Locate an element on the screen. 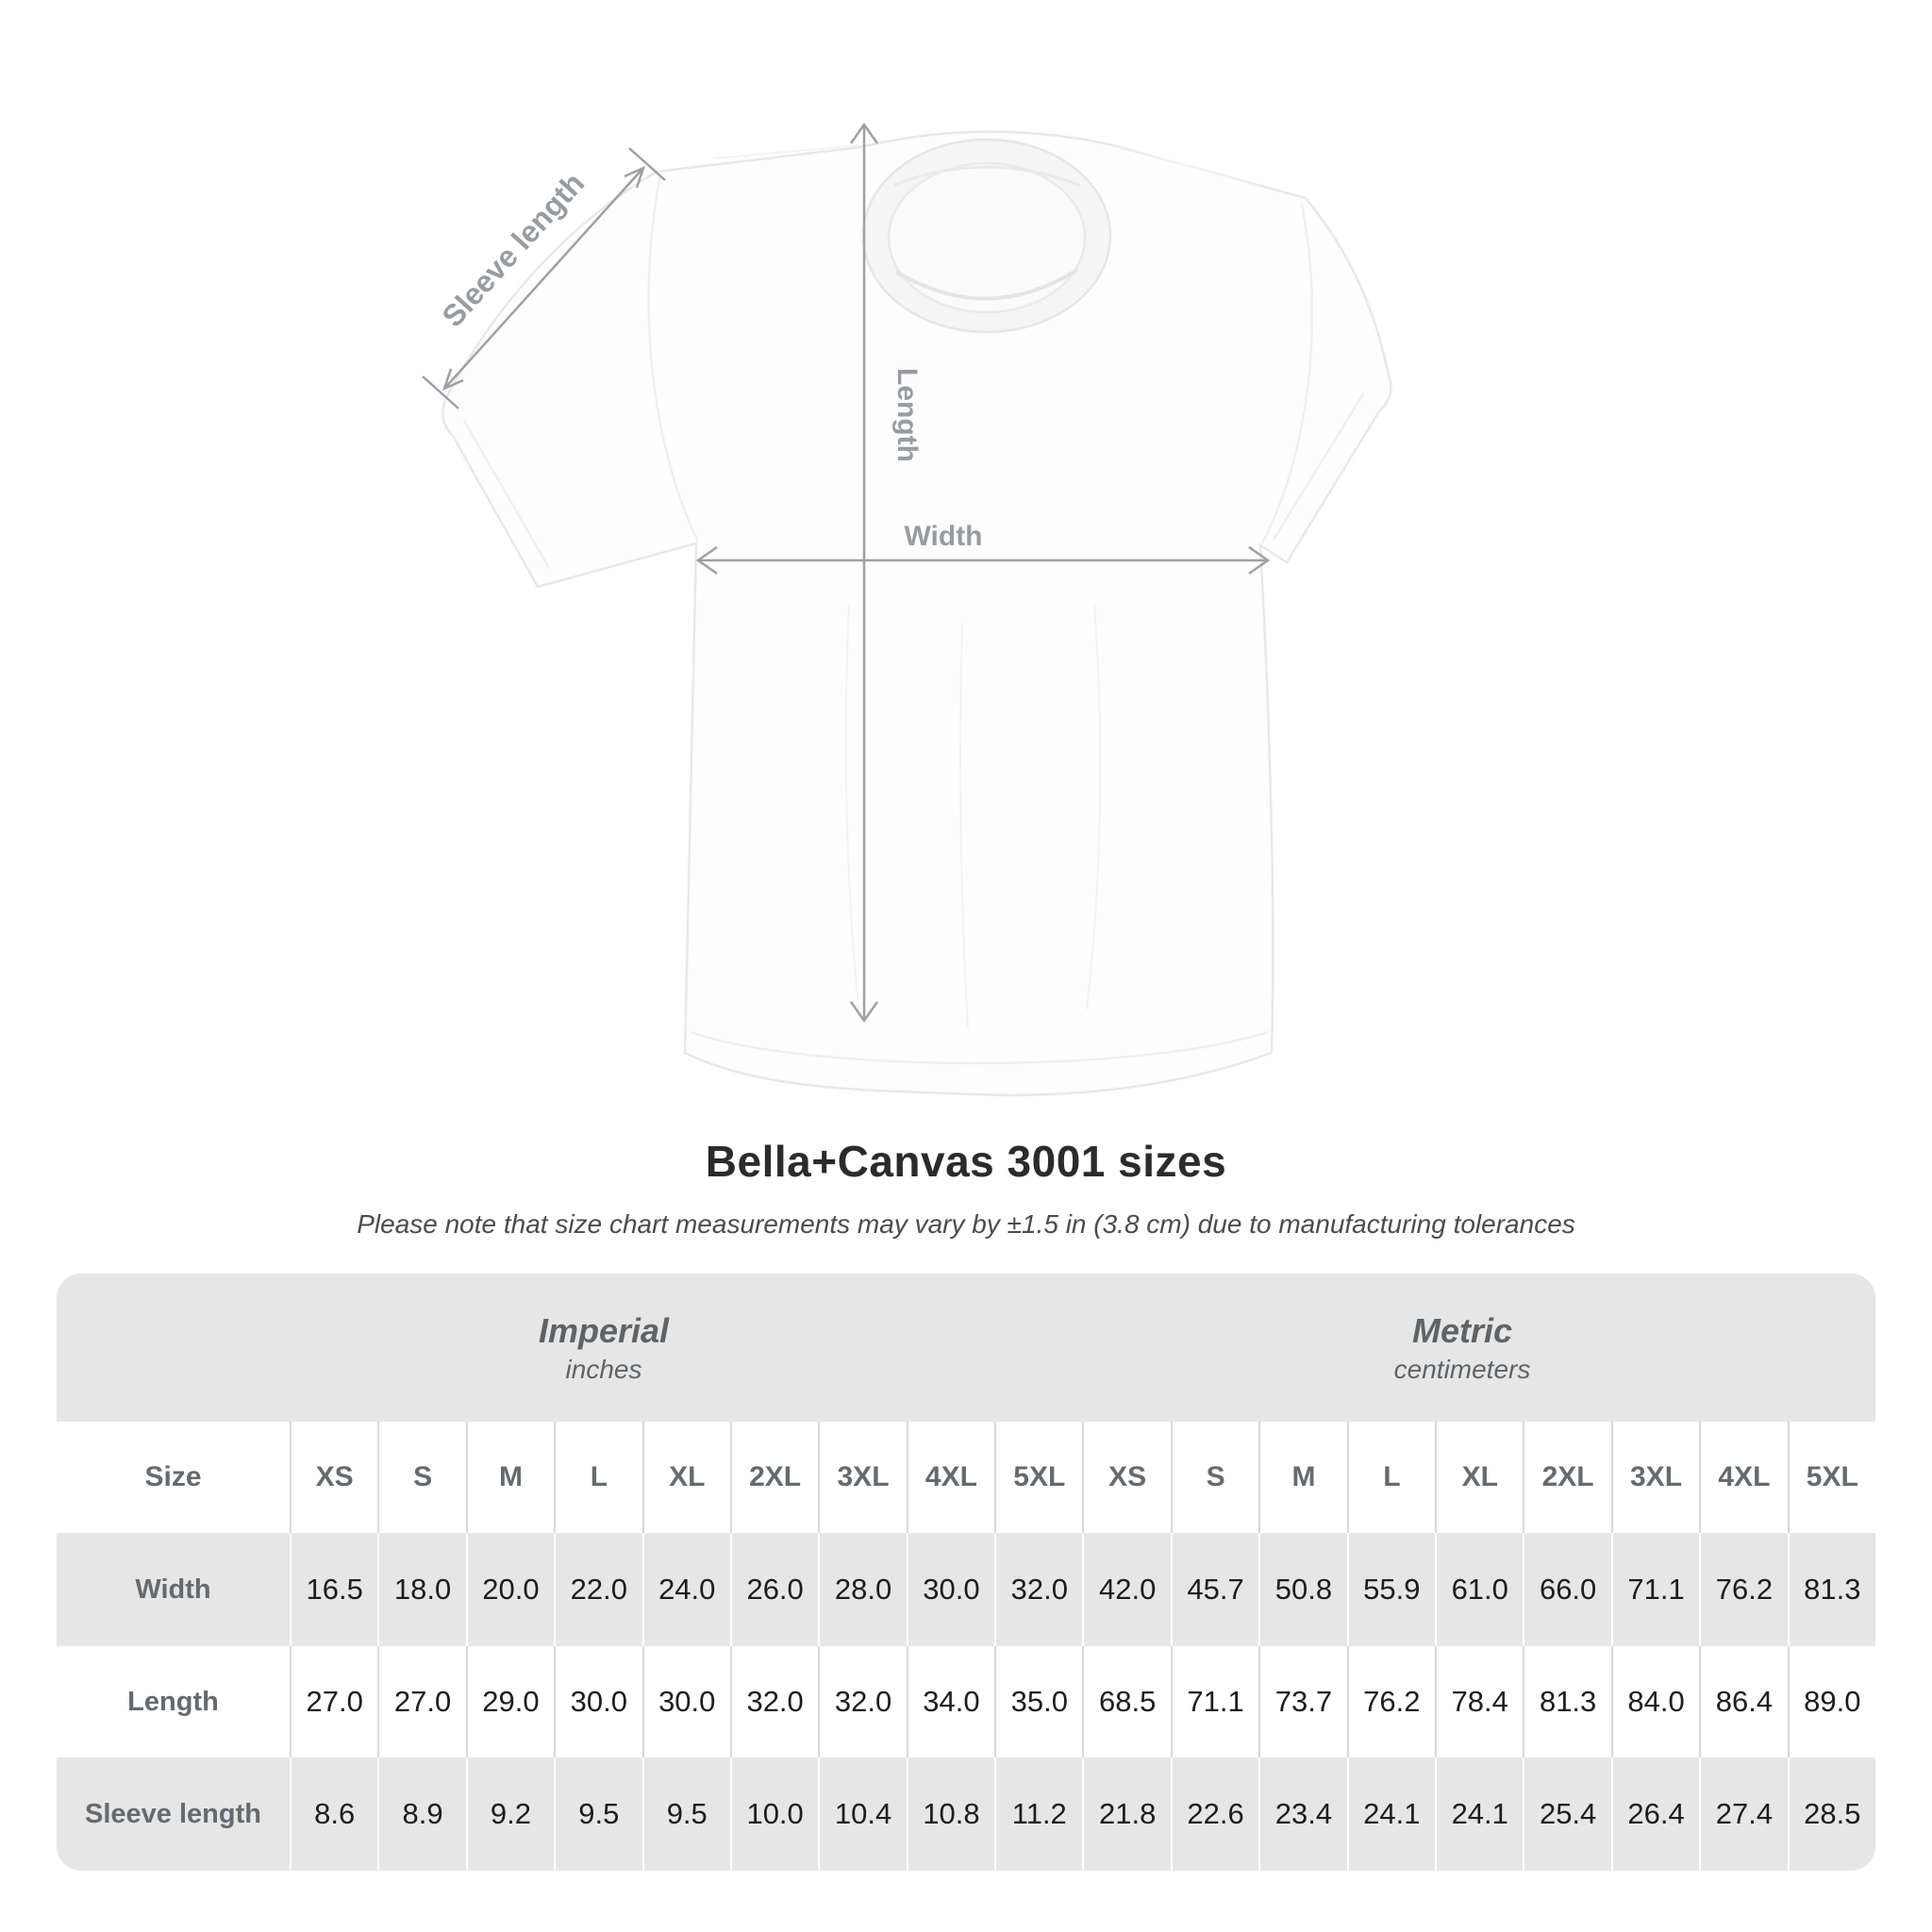 This screenshot has width=1932, height=1932. table-cell: 35.0 is located at coordinates (1038, 1701).